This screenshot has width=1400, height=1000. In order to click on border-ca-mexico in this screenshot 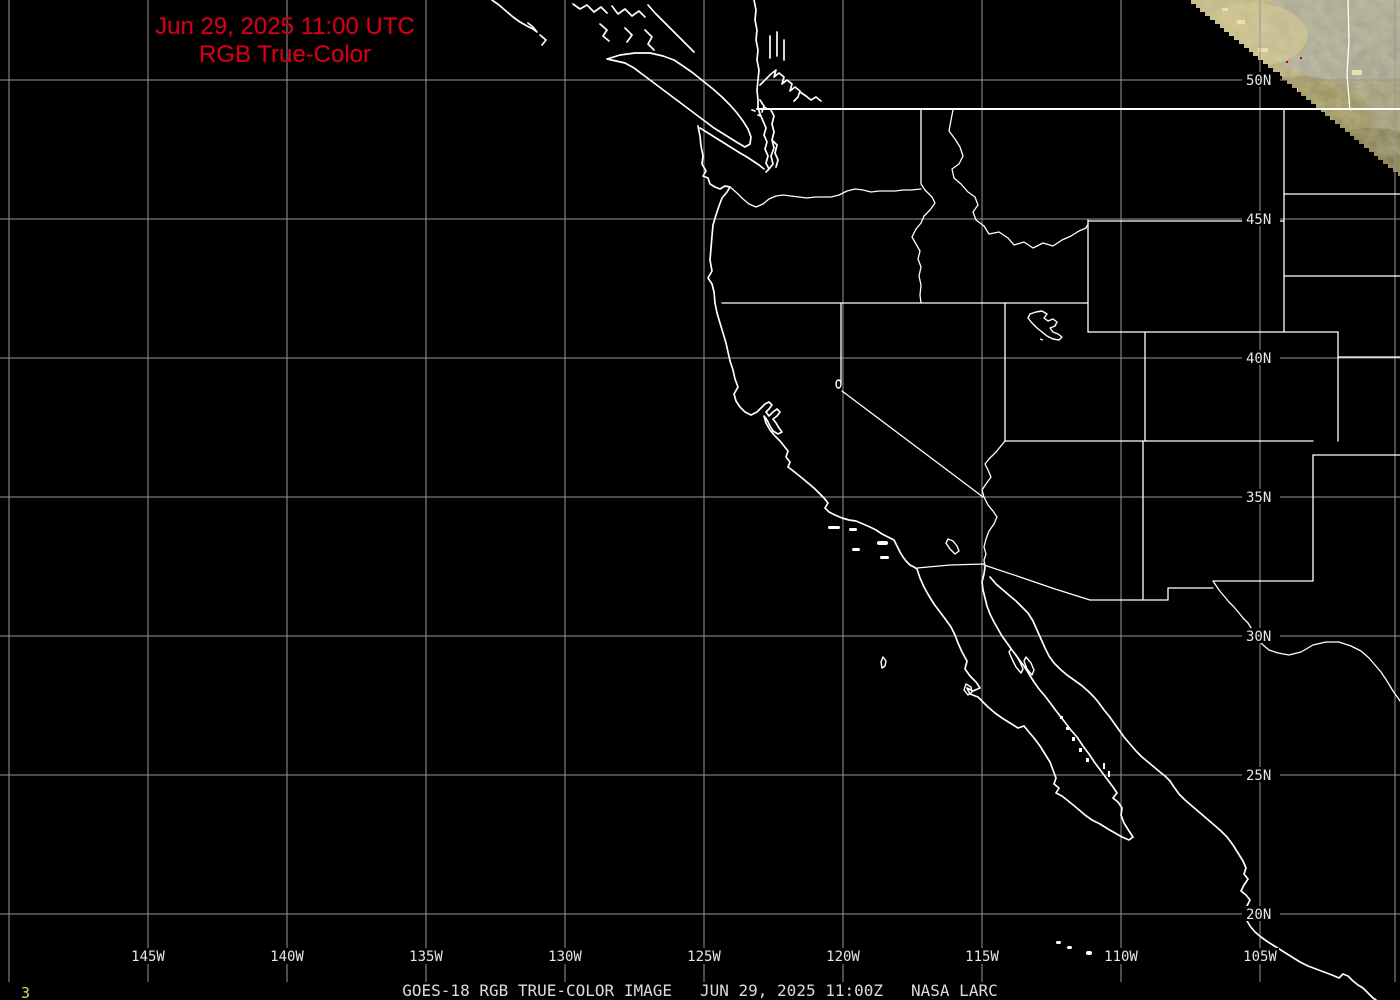, I will do `click(950, 566)`.